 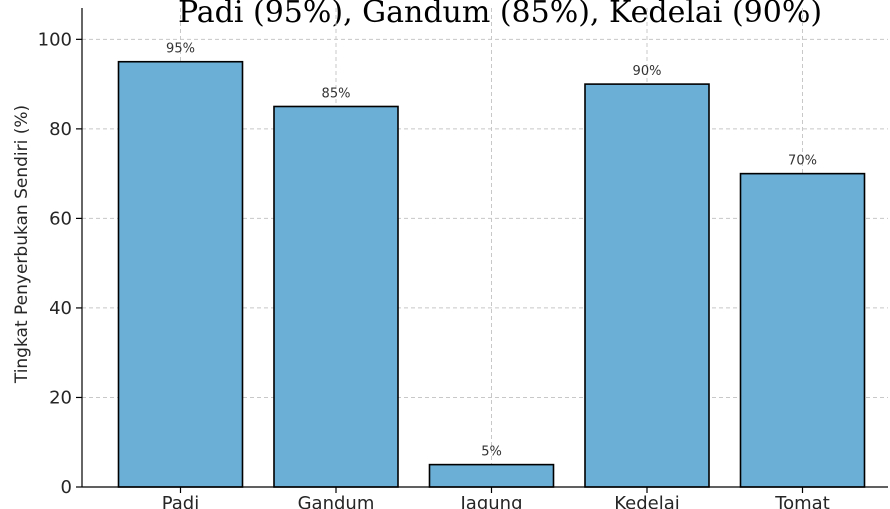 I want to click on y-tick-label: 100, so click(x=55, y=39).